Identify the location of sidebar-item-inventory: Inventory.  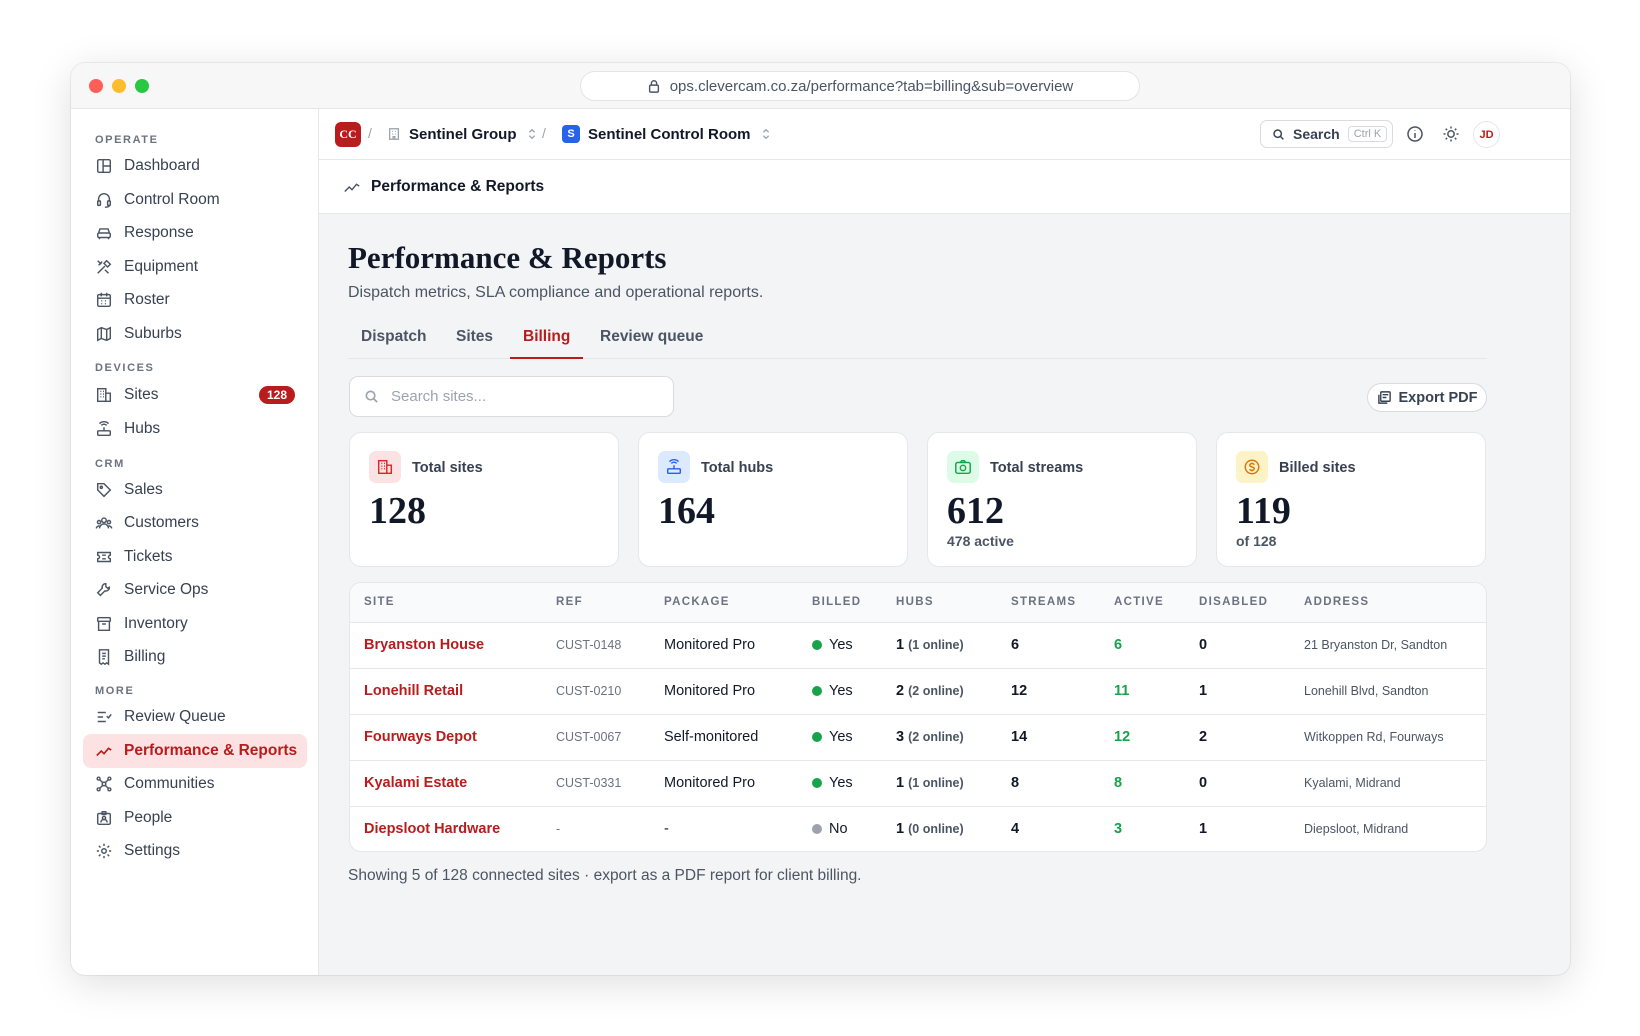
(195, 624).